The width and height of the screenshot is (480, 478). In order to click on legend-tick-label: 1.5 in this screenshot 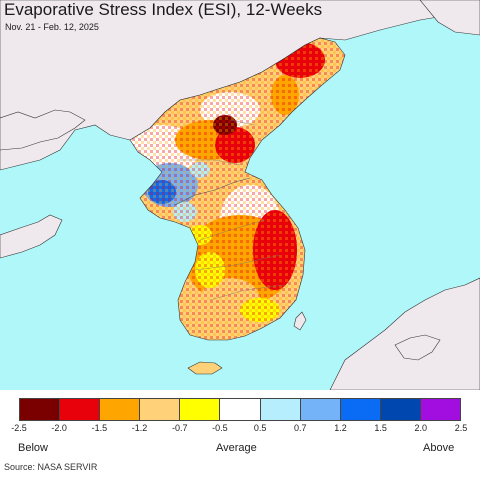, I will do `click(380, 428)`.